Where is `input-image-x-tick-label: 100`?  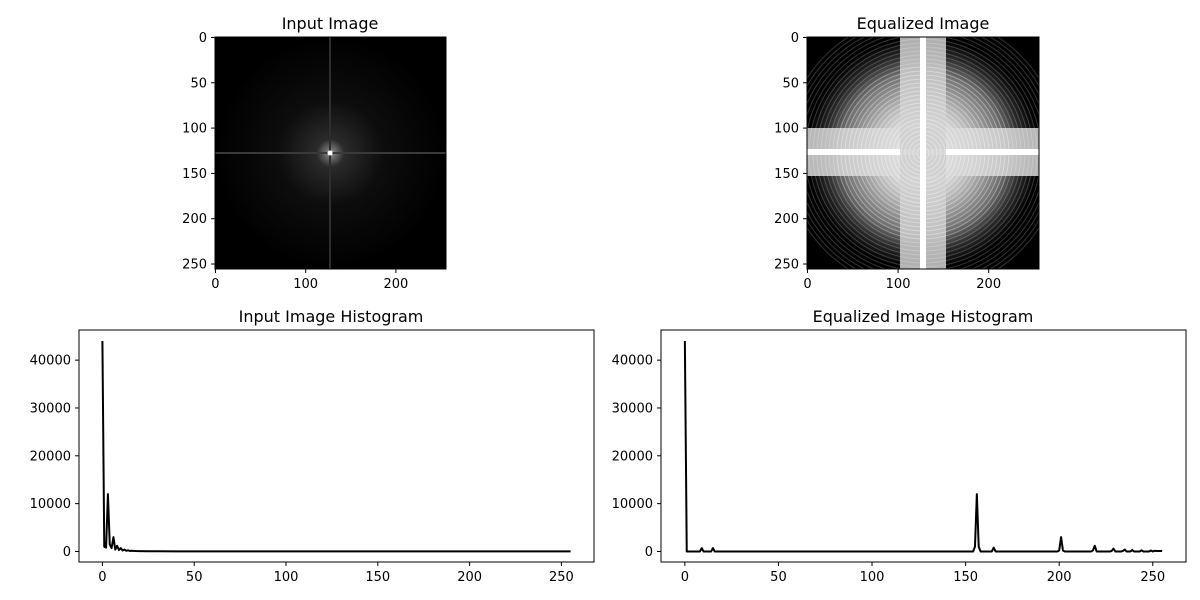
input-image-x-tick-label: 100 is located at coordinates (305, 284).